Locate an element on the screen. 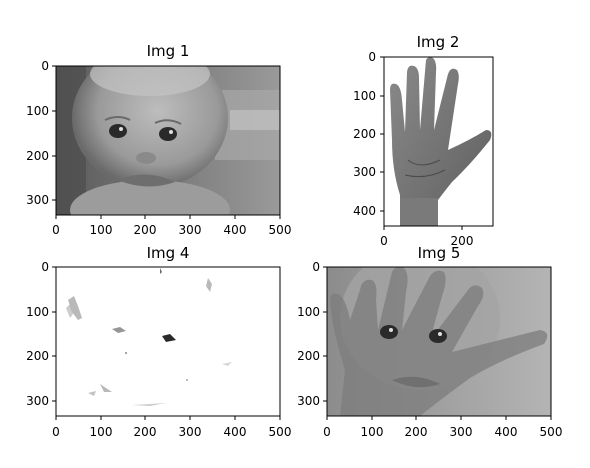 The image size is (590, 468). panel-img2: Img 2 0 200 0 100 200 300 400 is located at coordinates (423, 140).